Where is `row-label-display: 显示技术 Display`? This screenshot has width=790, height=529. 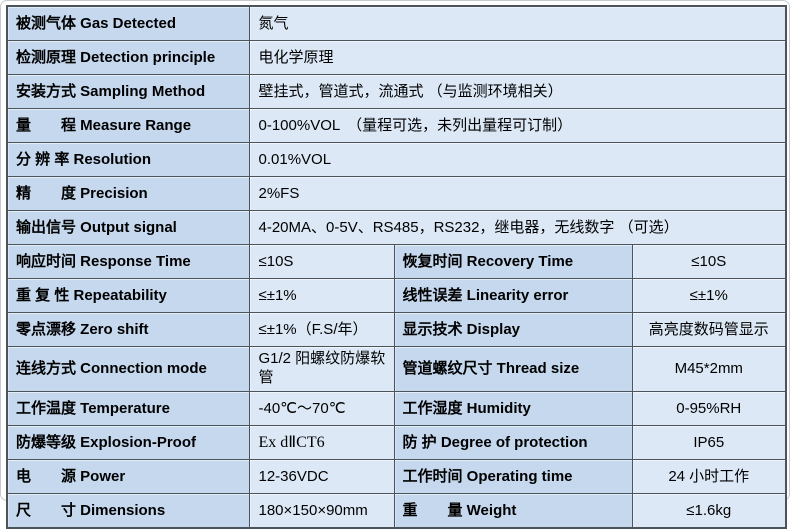
row-label-display: 显示技术 Display is located at coordinates (513, 329).